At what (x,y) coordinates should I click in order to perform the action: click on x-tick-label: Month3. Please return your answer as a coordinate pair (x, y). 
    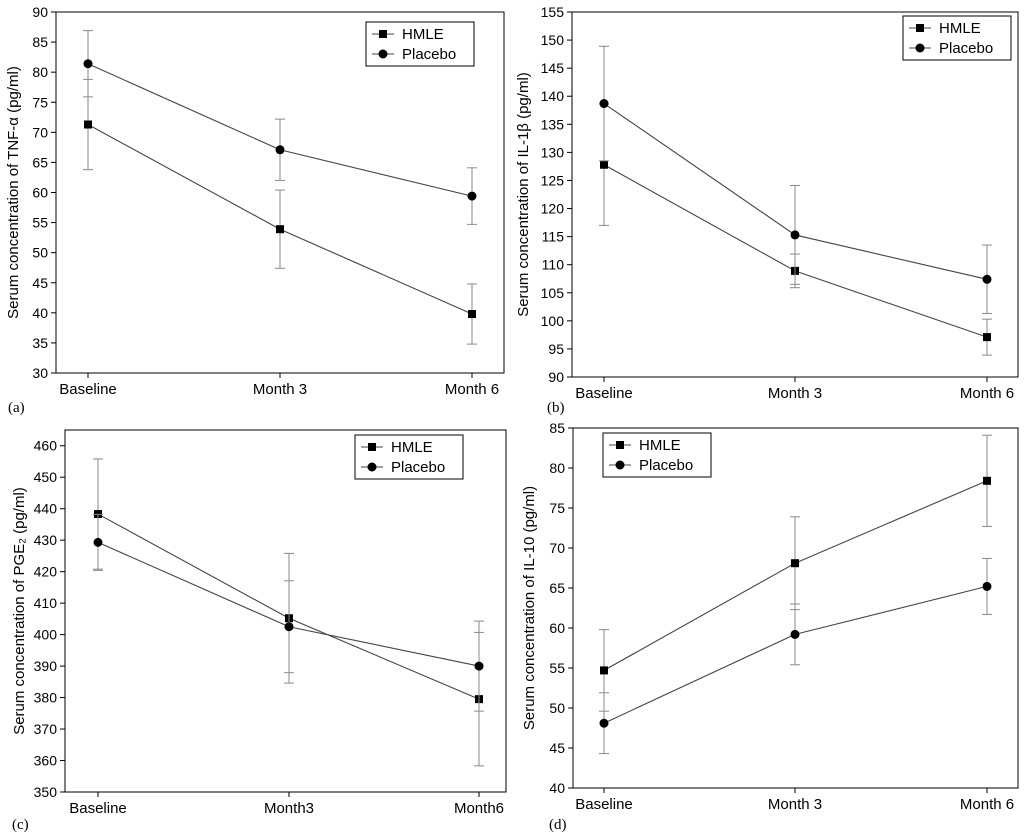
    Looking at the image, I should click on (289, 808).